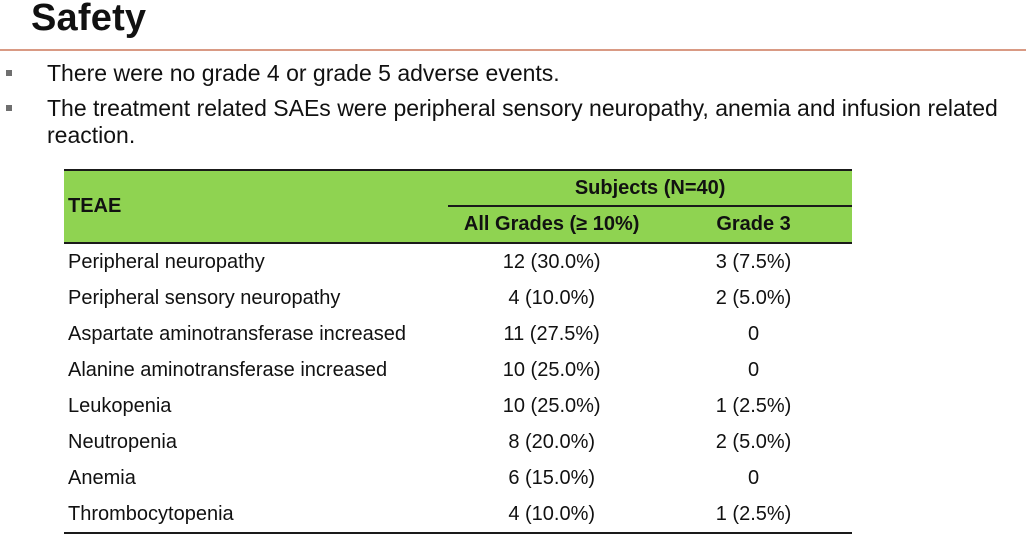 This screenshot has width=1026, height=534. I want to click on adverse-event-name-cell: Peripheral sensory neuropathy, so click(204, 297).